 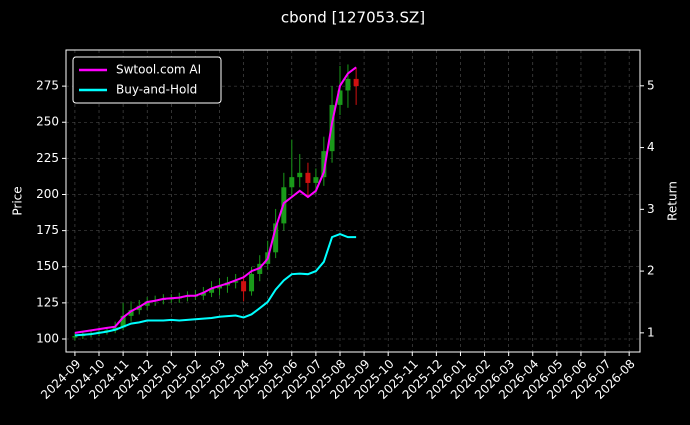 I want to click on legend-label: Buy-and-Hold, so click(x=156, y=90).